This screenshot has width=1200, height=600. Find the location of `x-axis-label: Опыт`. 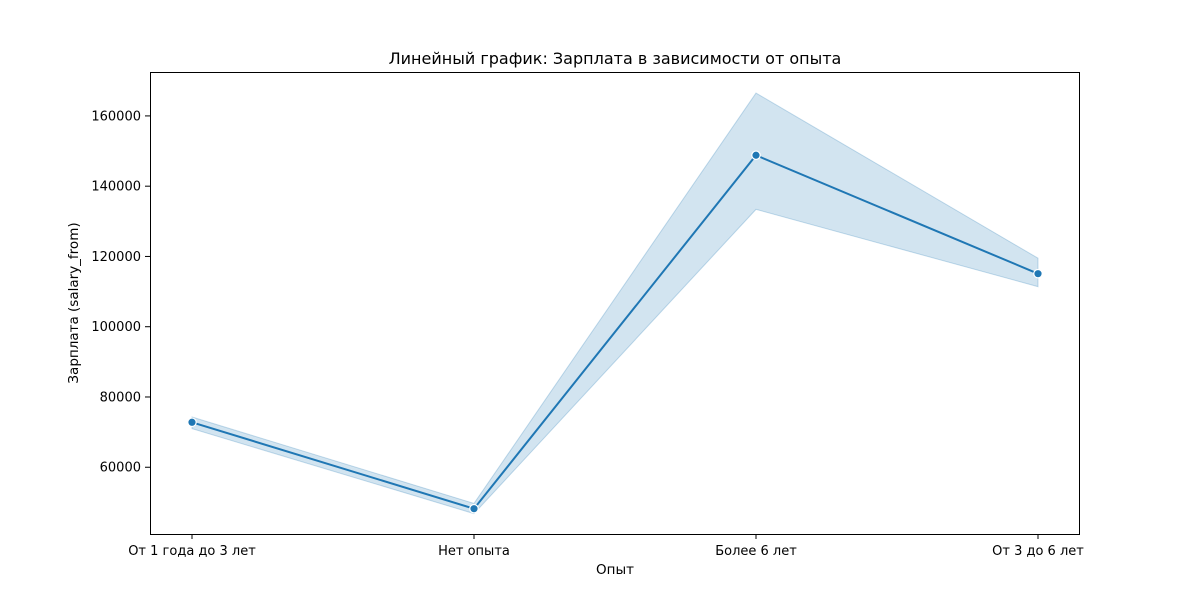

x-axis-label: Опыт is located at coordinates (615, 570).